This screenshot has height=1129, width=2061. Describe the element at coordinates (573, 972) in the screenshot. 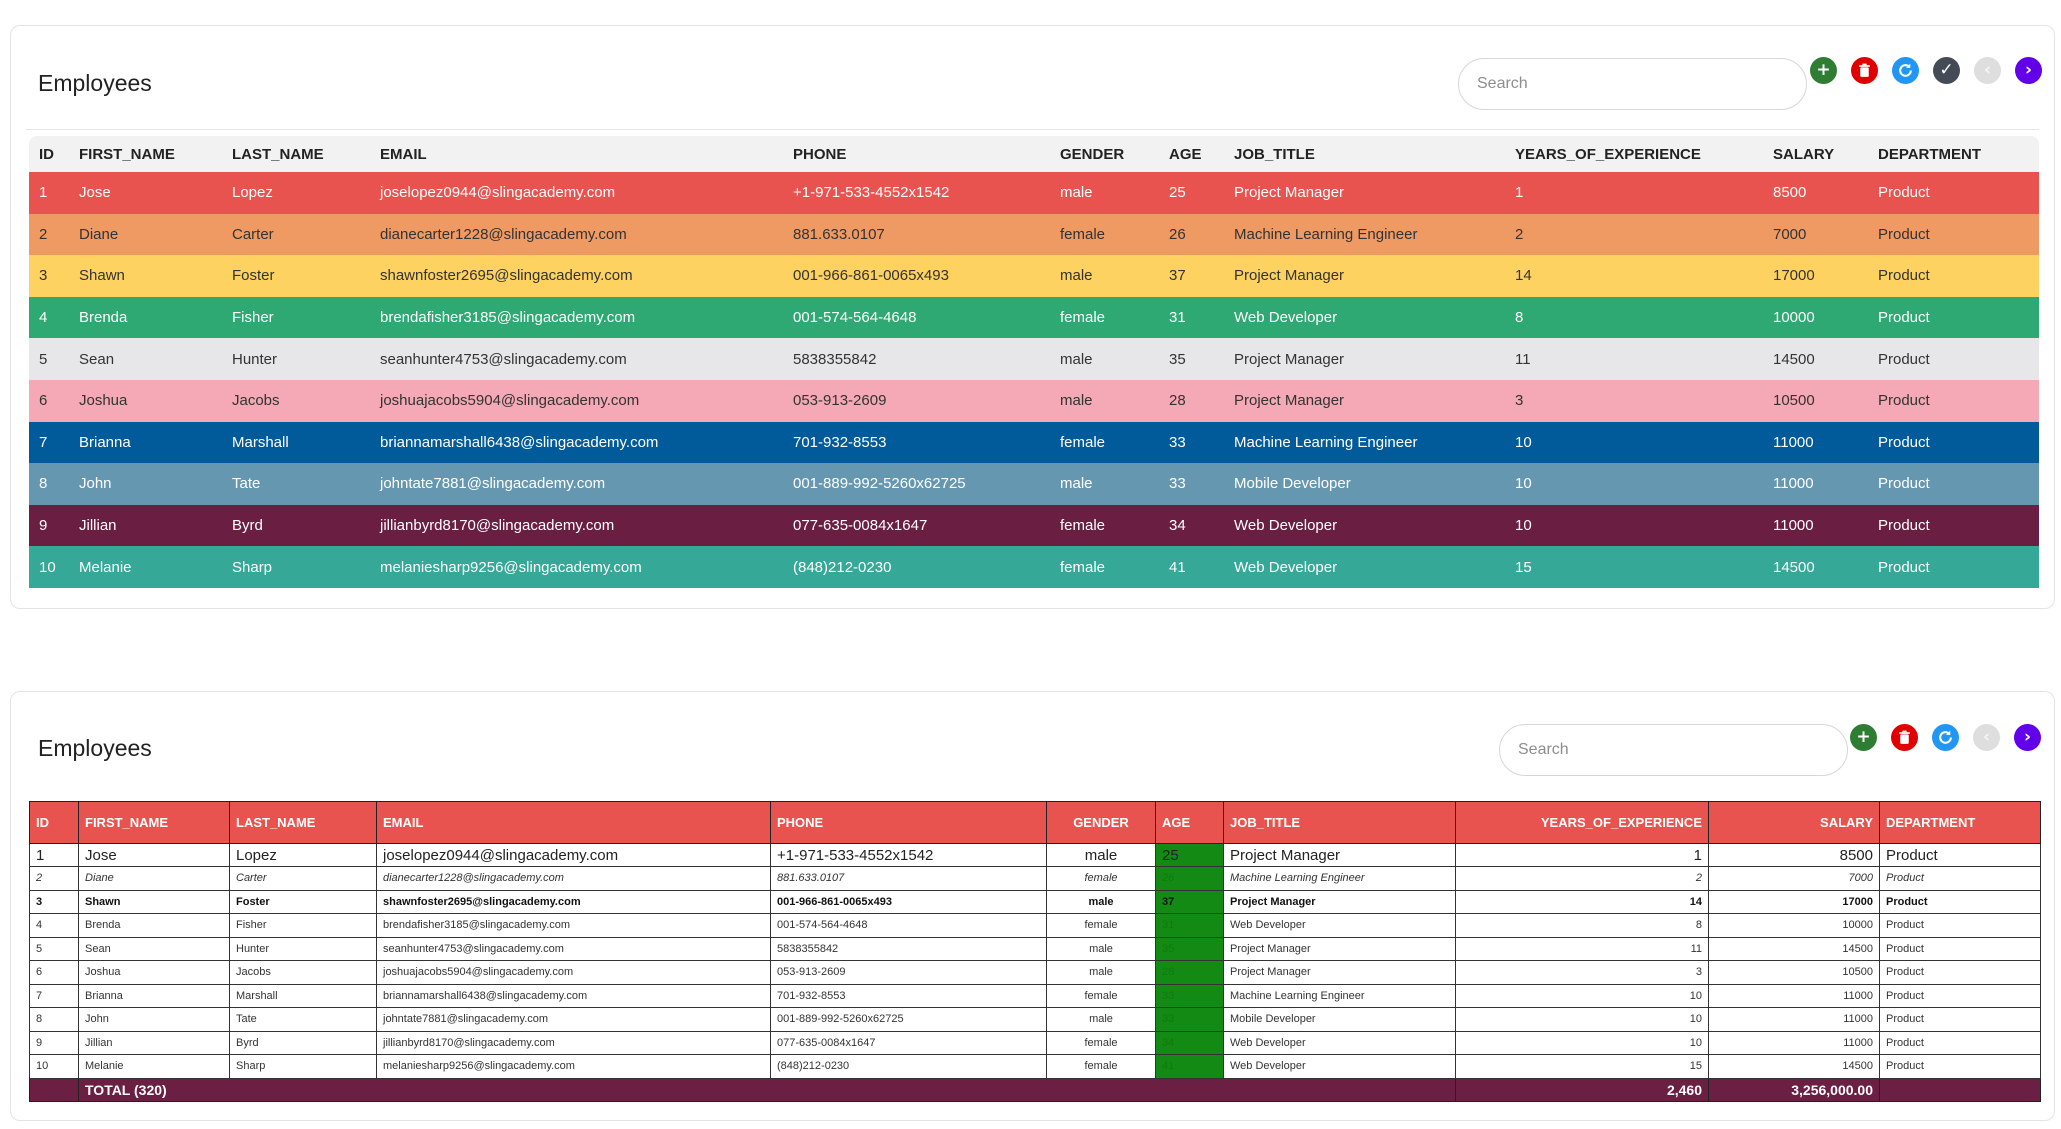

I see `cell-email: joshuajacobs5904@slingacademy.com` at that location.